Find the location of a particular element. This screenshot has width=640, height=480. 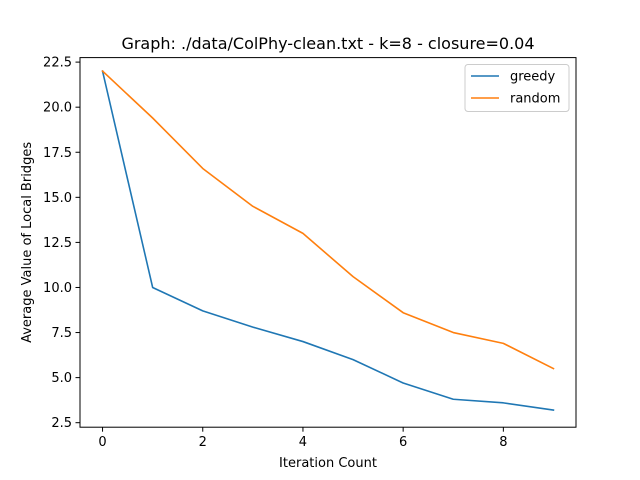

legend-label-random: random is located at coordinates (535, 99).